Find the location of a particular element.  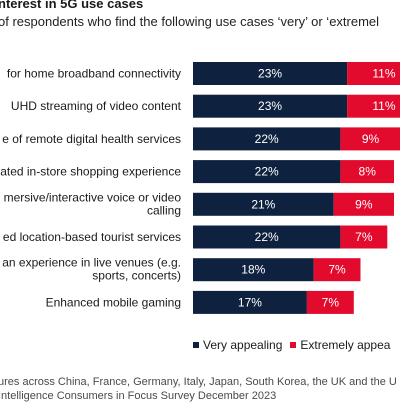

category-label: ed location-based tourist services is located at coordinates (92, 237).